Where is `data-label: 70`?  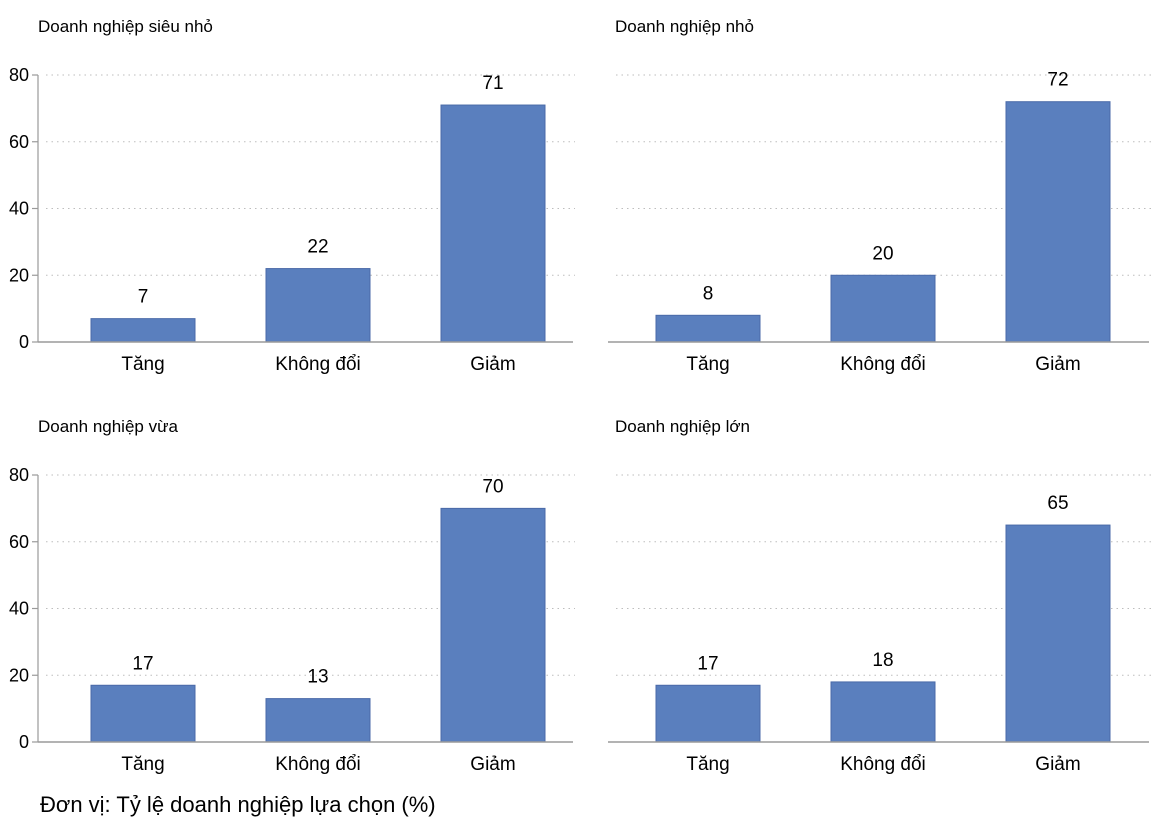
data-label: 70 is located at coordinates (492, 486).